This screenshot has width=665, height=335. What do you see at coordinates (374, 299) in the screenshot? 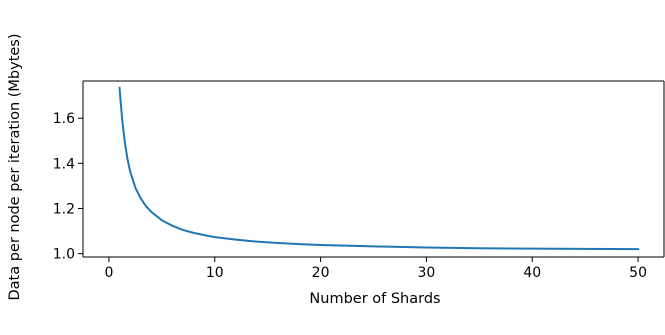
I see `x-axis-title: Number of Shards` at bounding box center [374, 299].